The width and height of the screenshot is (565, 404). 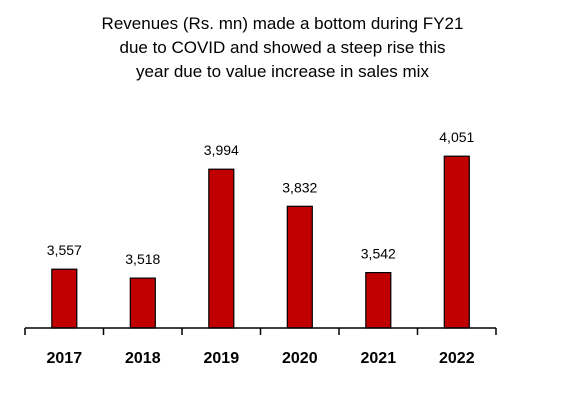 I want to click on data-label-2022: 4,051, so click(x=456, y=137).